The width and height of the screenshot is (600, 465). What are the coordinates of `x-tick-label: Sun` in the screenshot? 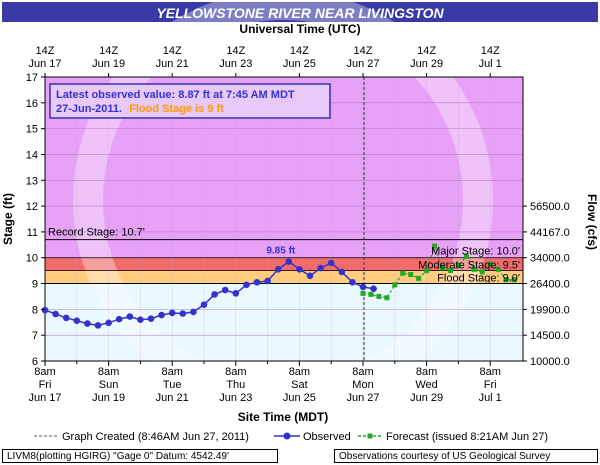 It's located at (109, 385).